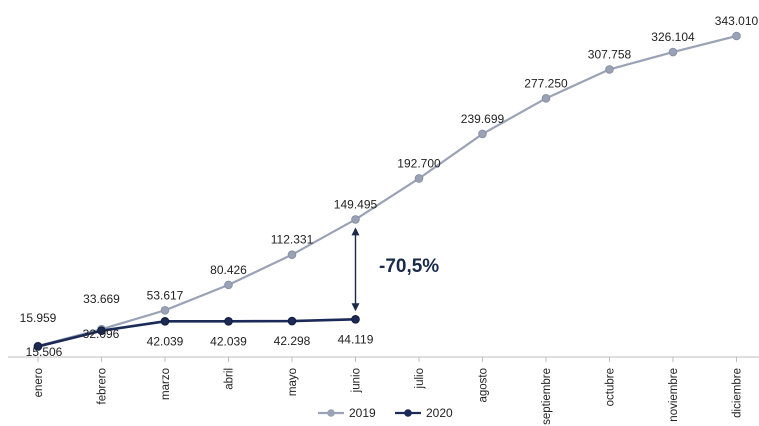 This screenshot has width=759, height=426. Describe the element at coordinates (292, 341) in the screenshot. I see `data-label-2020-mayo: 42.298` at that location.